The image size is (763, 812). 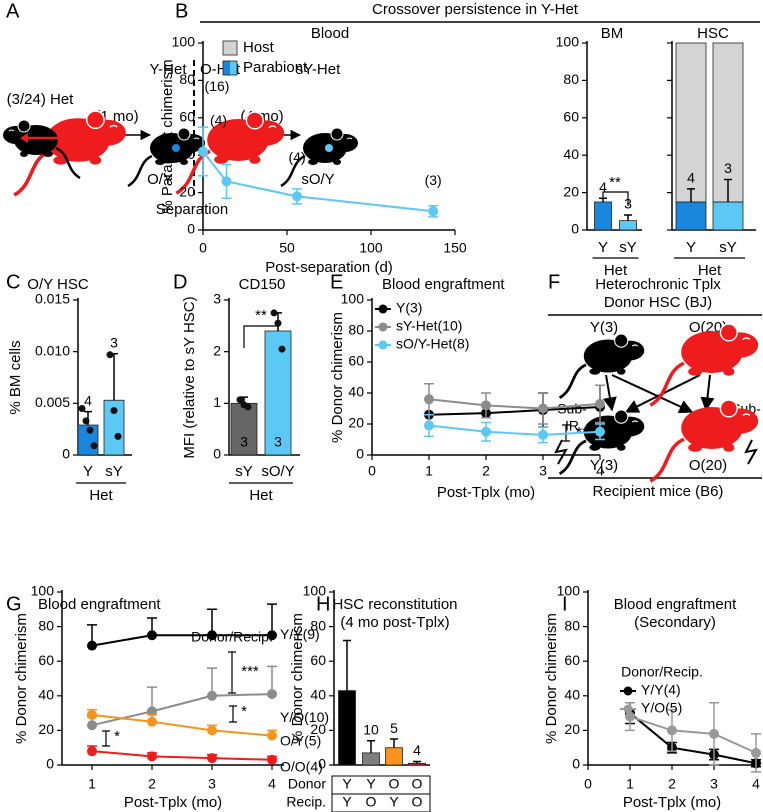 I want to click on x-tick-label: Y, so click(x=691, y=247).